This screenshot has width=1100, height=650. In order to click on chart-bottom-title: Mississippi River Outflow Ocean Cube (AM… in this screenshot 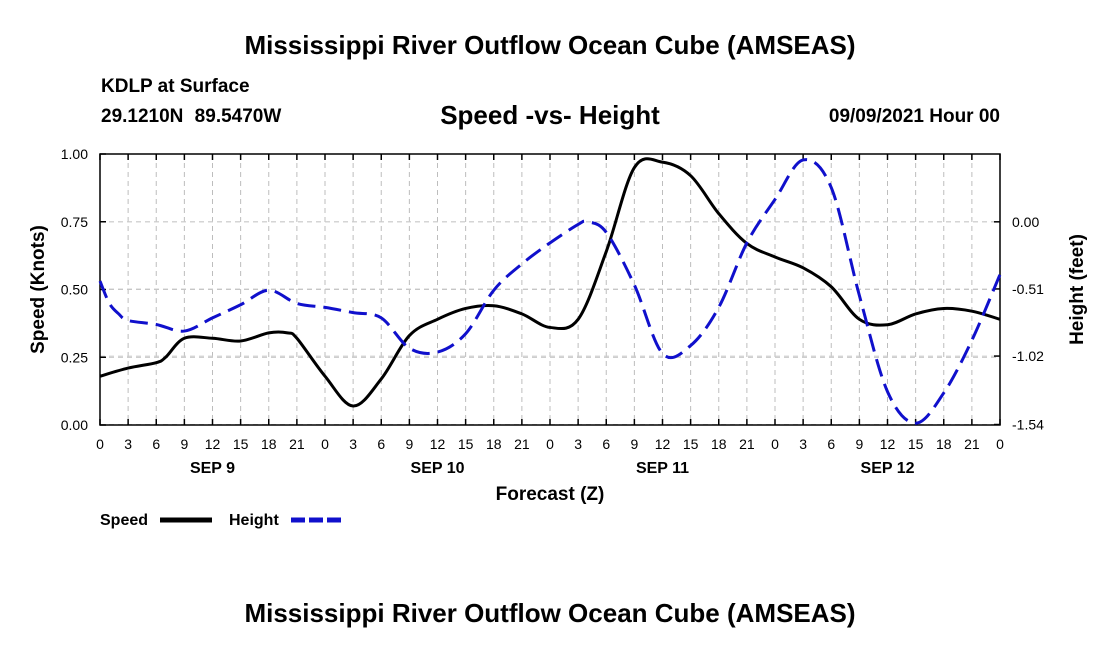, I will do `click(550, 613)`.